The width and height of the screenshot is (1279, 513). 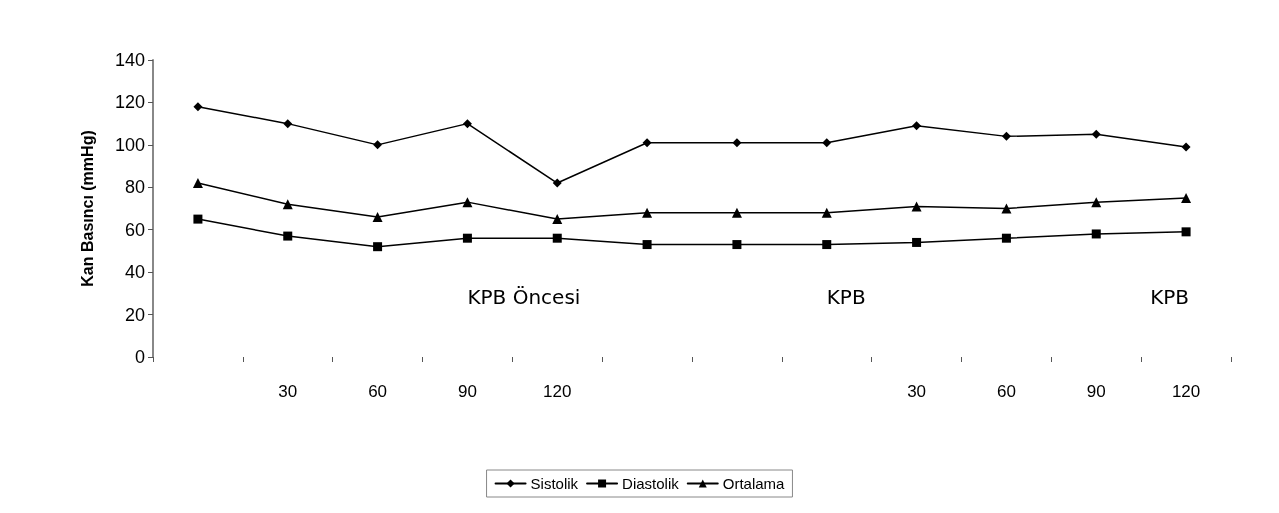 What do you see at coordinates (554, 483) in the screenshot?
I see `legend-label: Sistolik` at bounding box center [554, 483].